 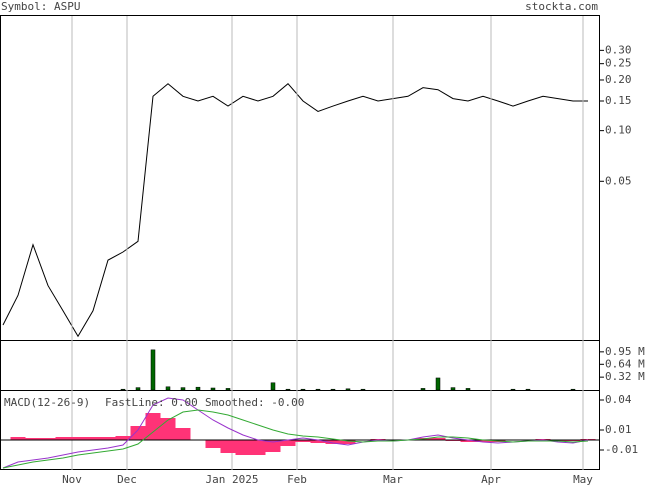 I want to click on y-tick-label: 0.15, so click(x=618, y=100).